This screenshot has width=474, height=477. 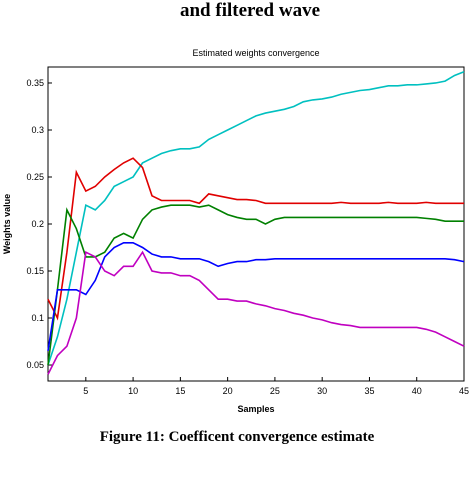 What do you see at coordinates (37, 224) in the screenshot?
I see `y-tick-label: 0.2` at bounding box center [37, 224].